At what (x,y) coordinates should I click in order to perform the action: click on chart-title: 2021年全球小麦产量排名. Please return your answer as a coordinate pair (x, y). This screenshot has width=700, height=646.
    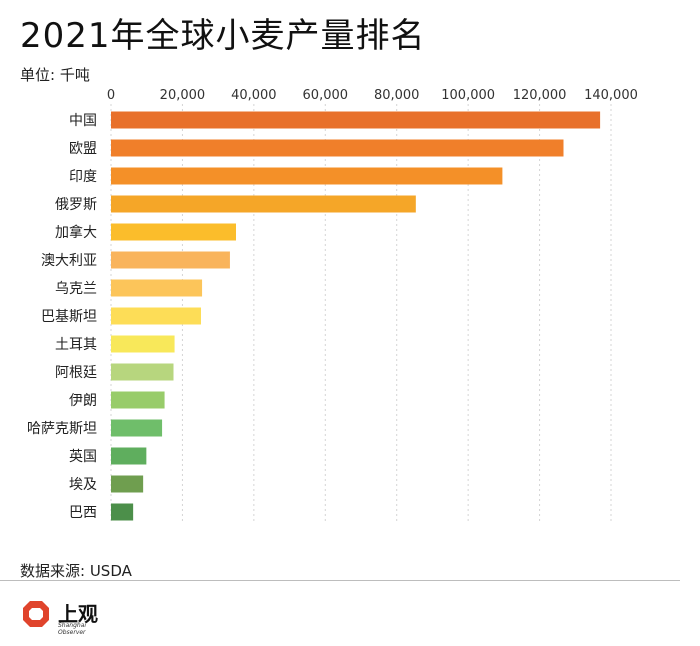
    Looking at the image, I should click on (223, 36).